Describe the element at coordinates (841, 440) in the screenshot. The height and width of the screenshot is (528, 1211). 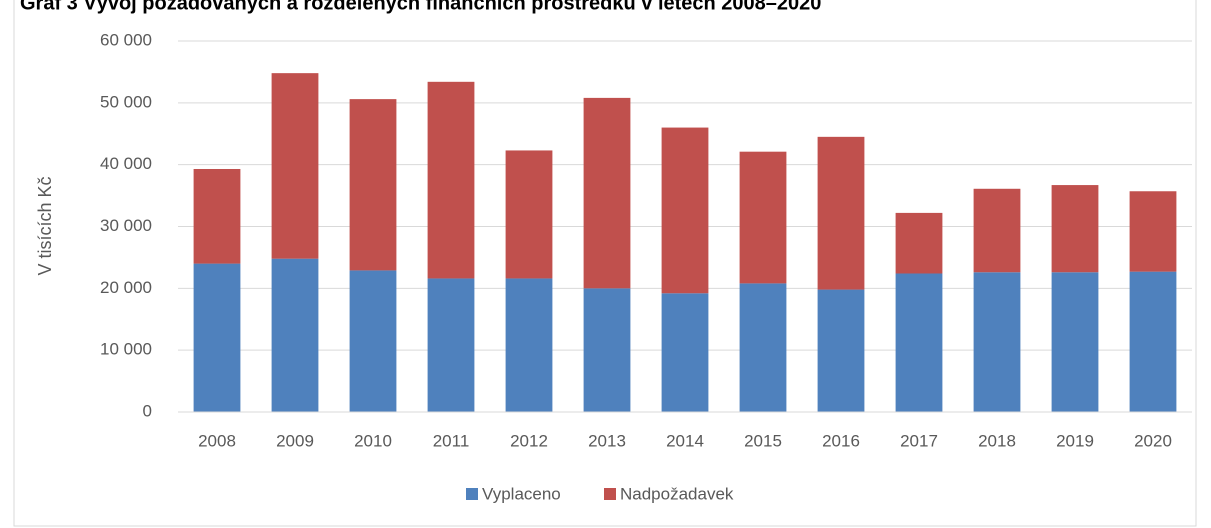
I see `x-tick-label: 2016` at that location.